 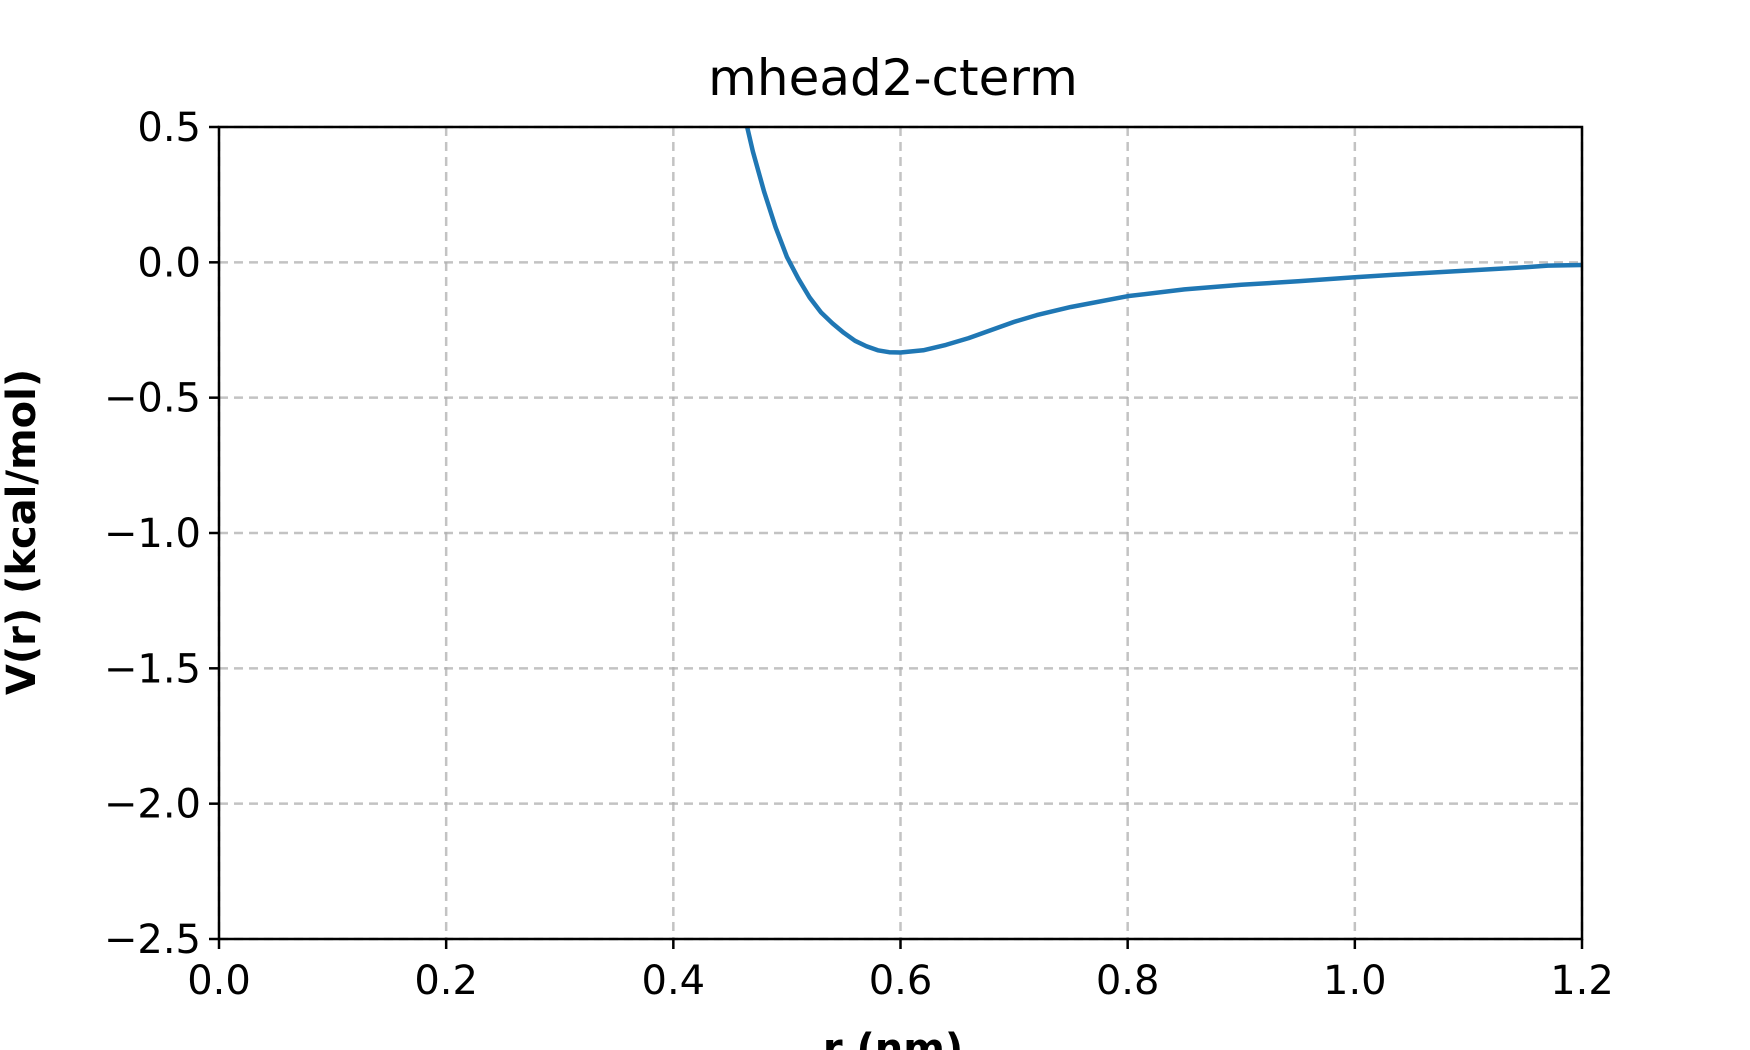 I want to click on y-tick-label: −1.5, so click(x=152, y=669).